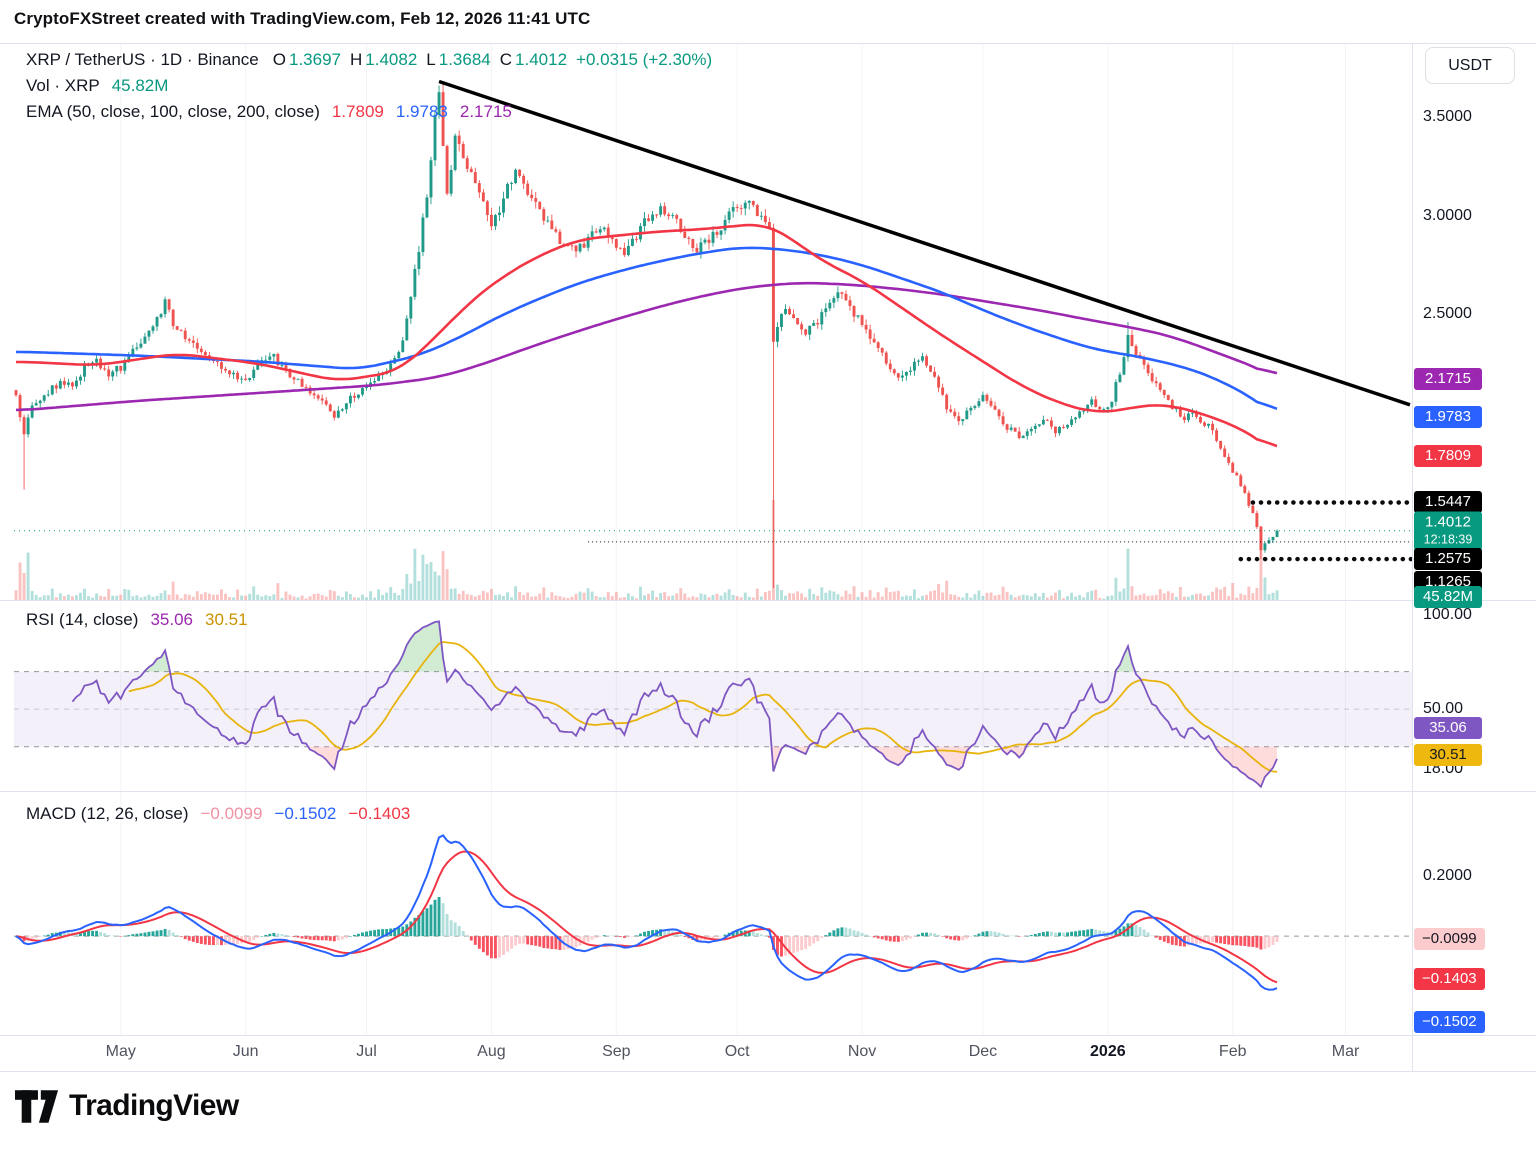  What do you see at coordinates (37, 1106) in the screenshot?
I see `tradingview-logo-icon` at bounding box center [37, 1106].